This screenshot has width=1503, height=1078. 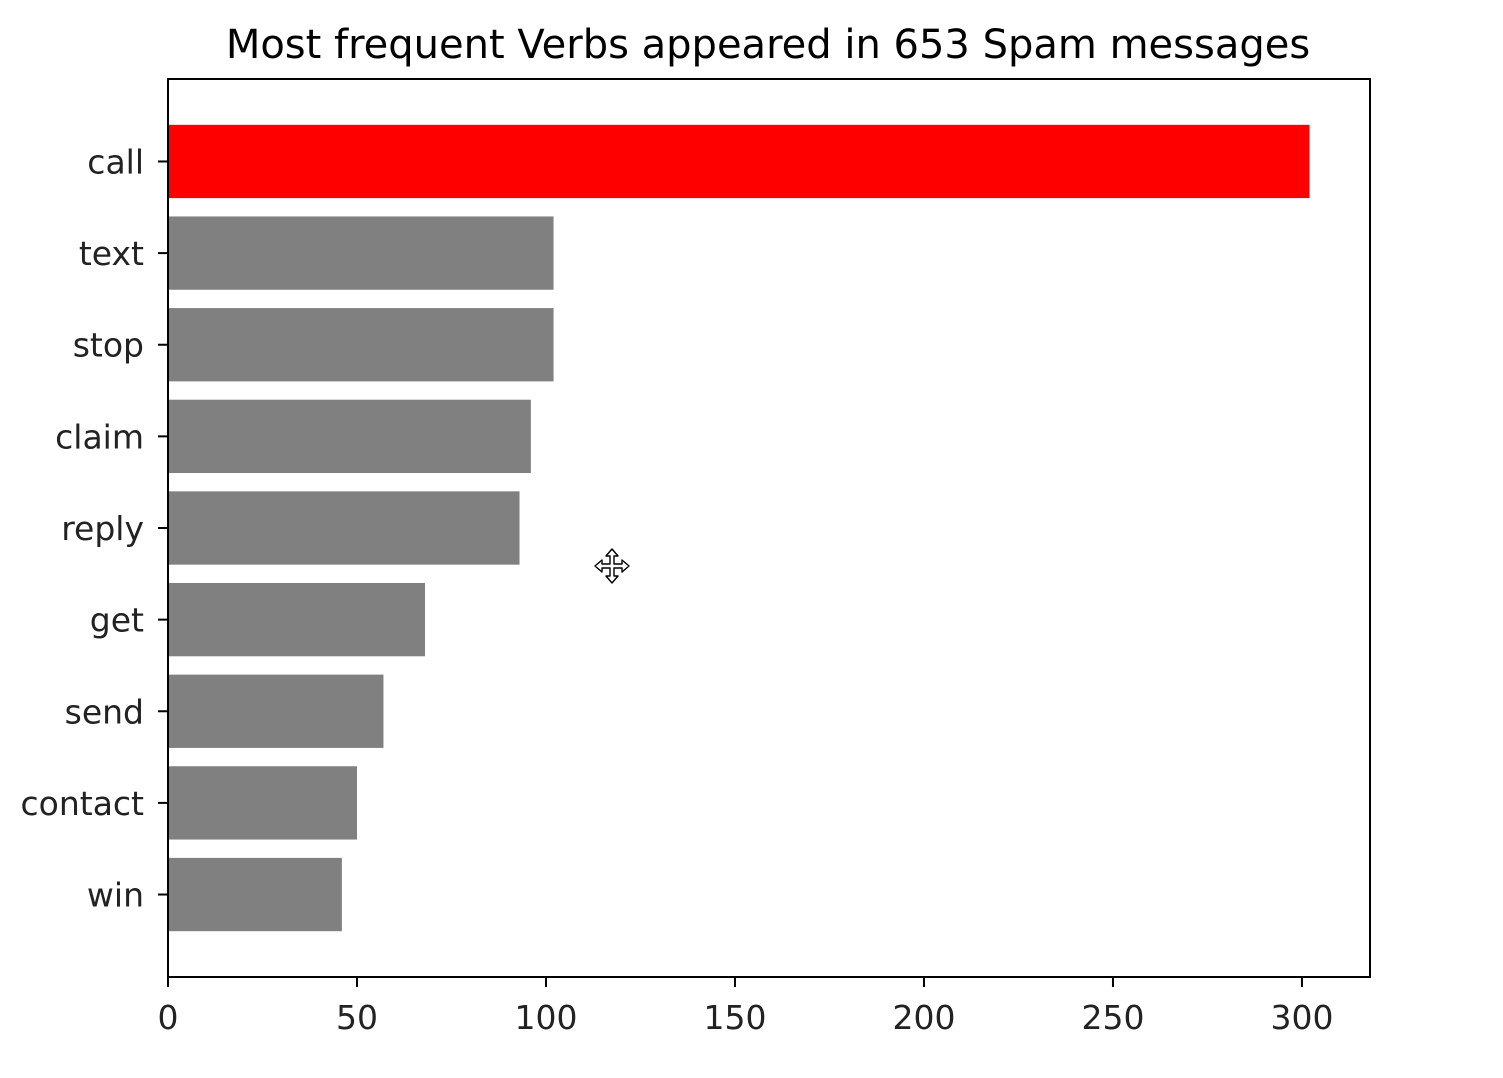 I want to click on bar-win, so click(x=255, y=894).